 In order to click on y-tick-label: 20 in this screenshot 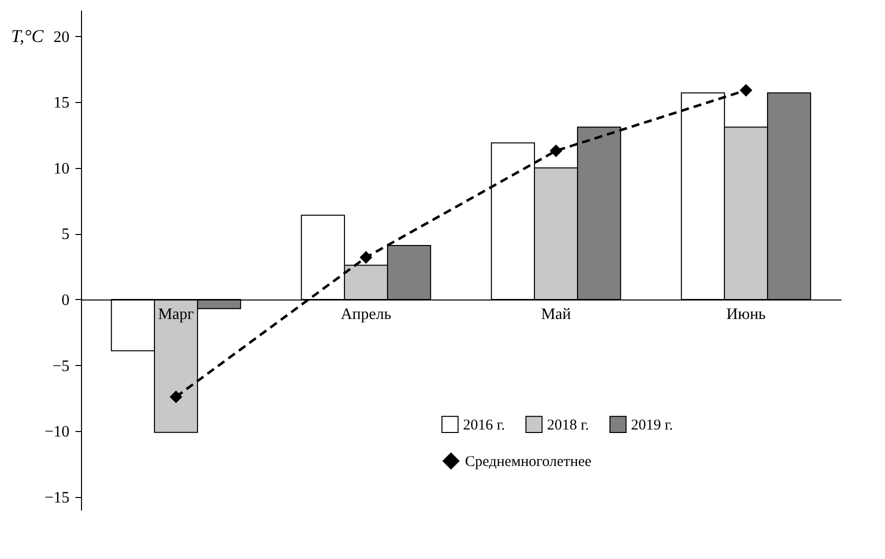, I will do `click(62, 37)`.